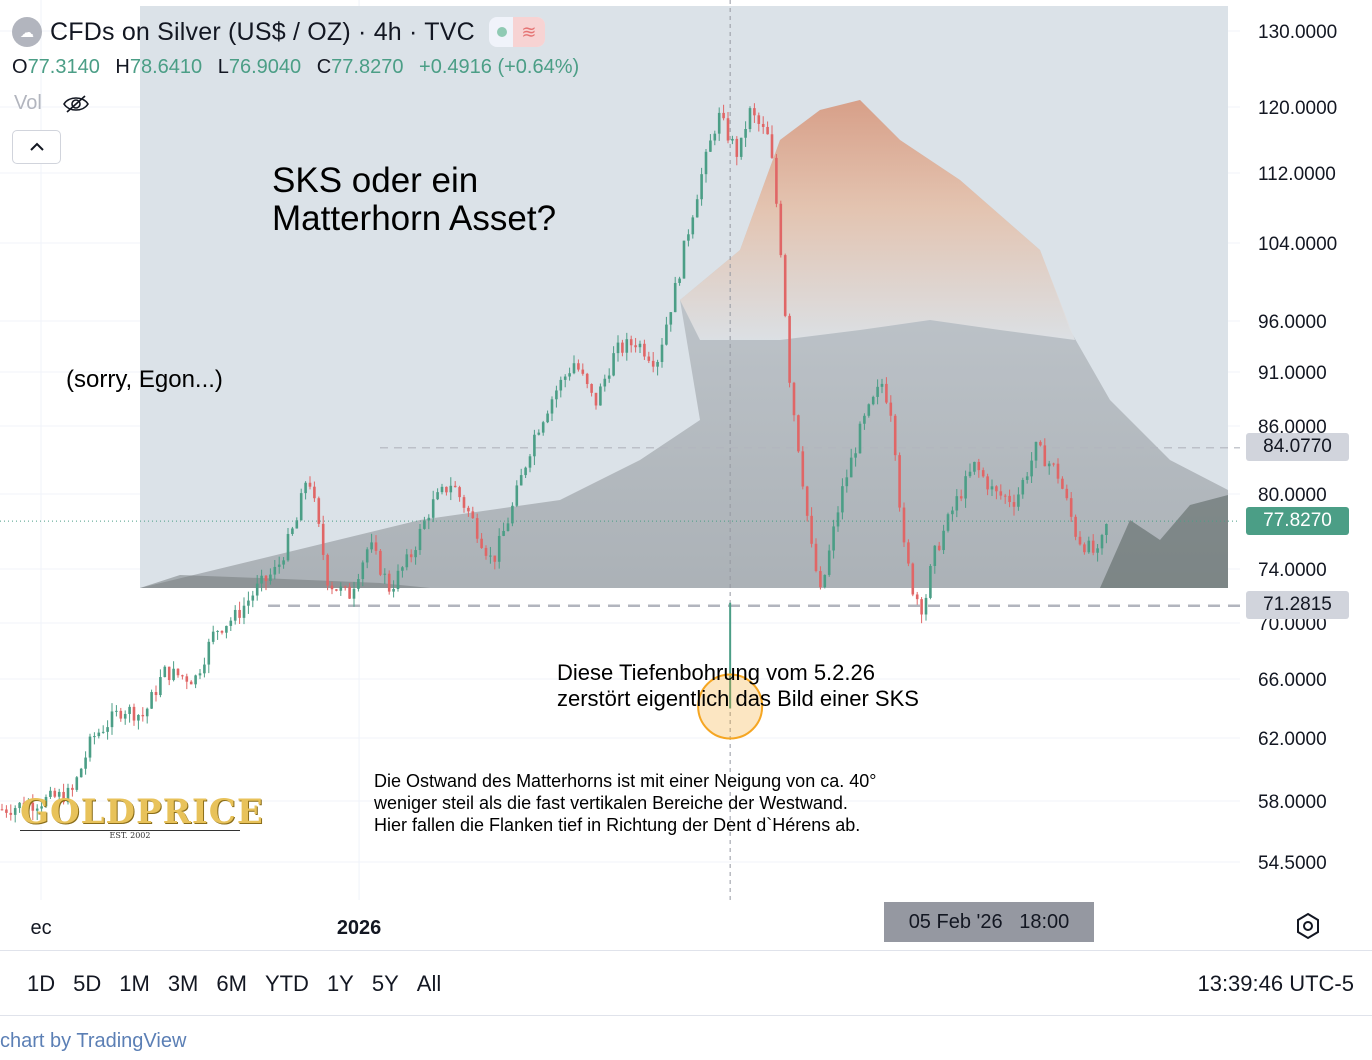 The width and height of the screenshot is (1372, 1060). Describe the element at coordinates (1275, 983) in the screenshot. I see `clock: 13:39:46 UTC-5` at that location.